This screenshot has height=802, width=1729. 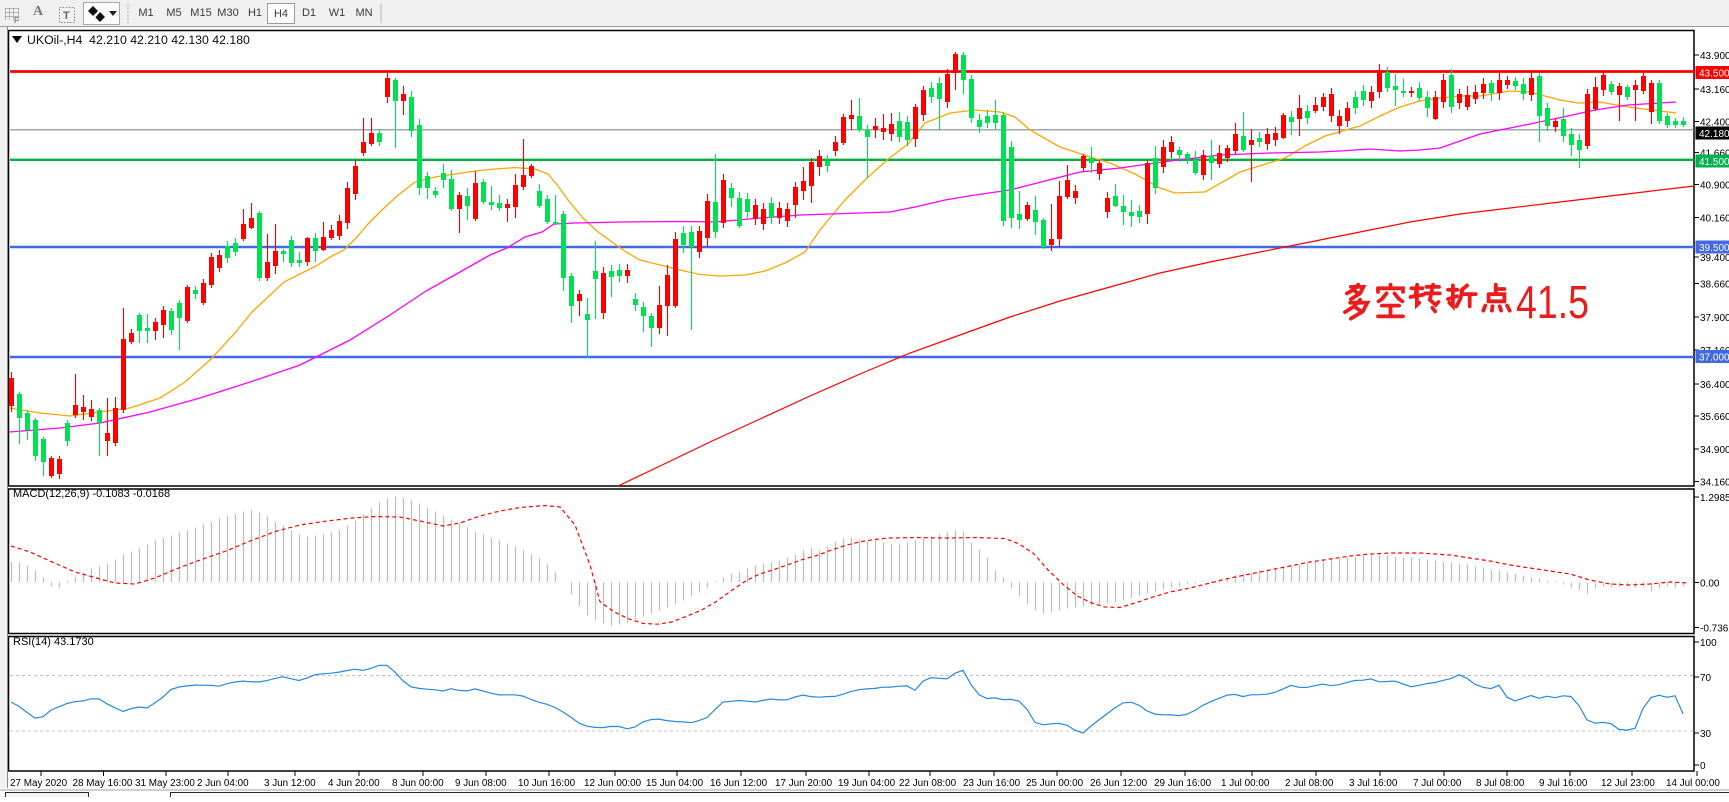 I want to click on svg-text: 41.5, so click(x=1552, y=302).